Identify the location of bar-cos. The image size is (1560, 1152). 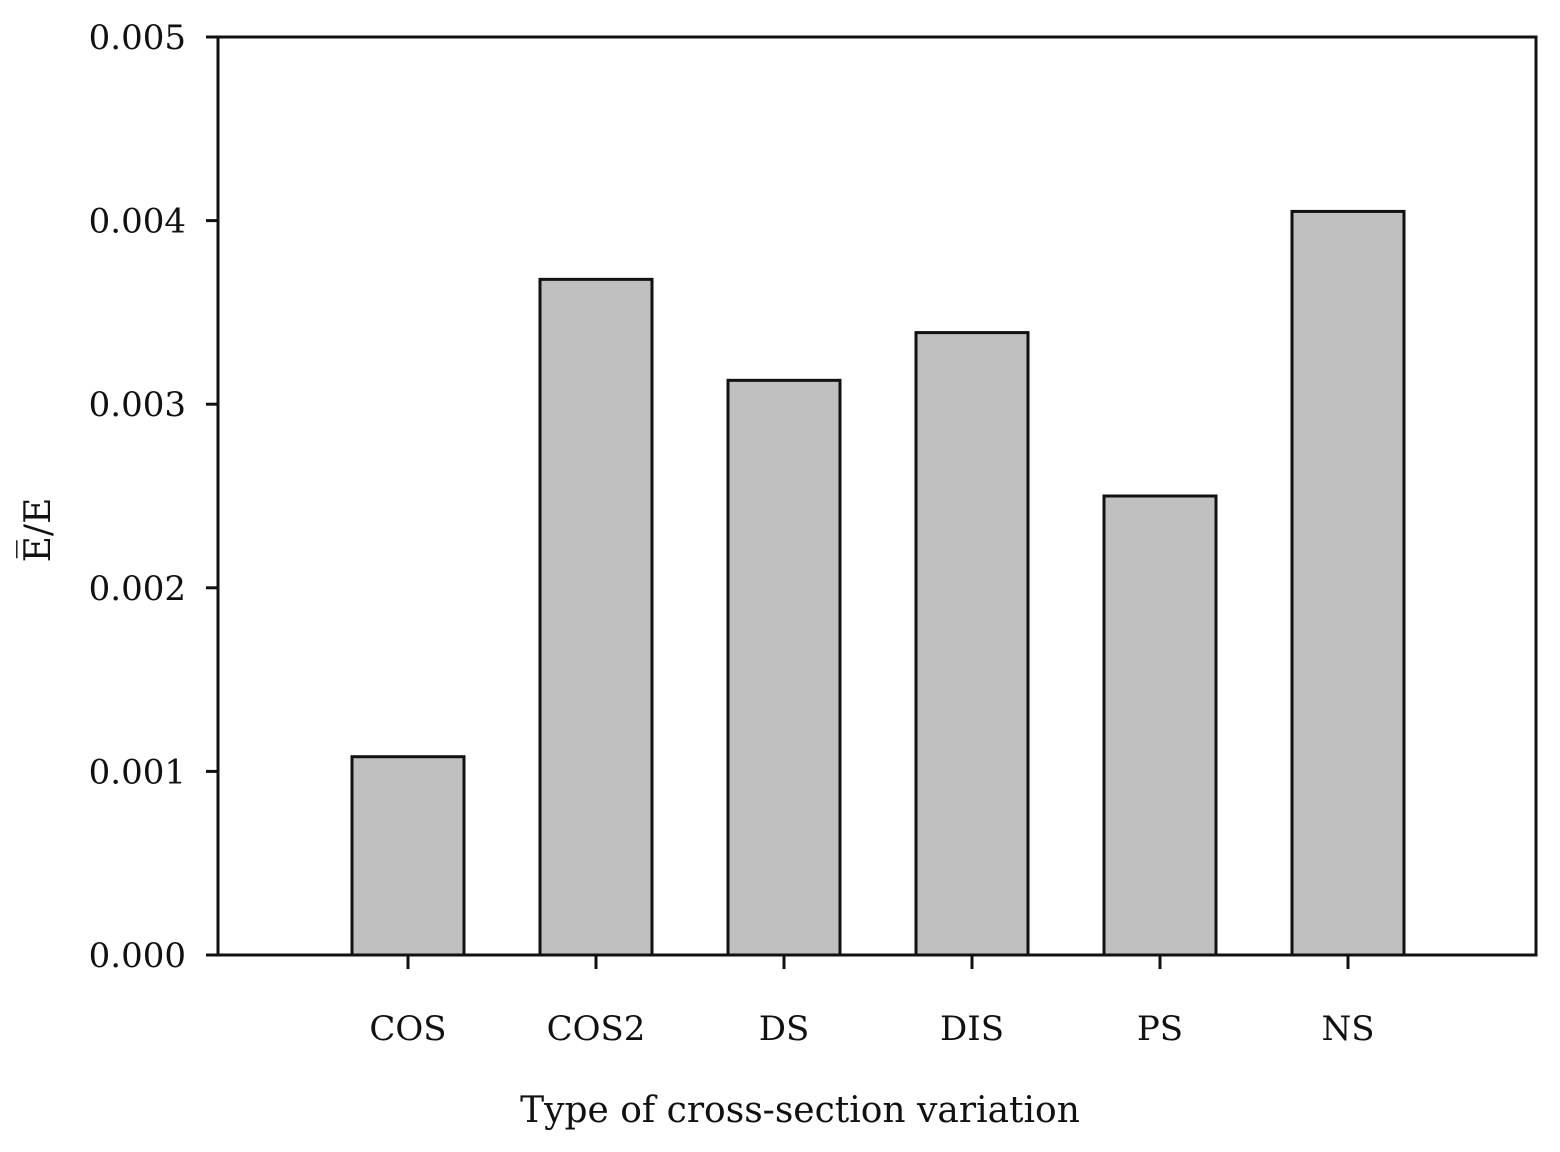
(408, 856).